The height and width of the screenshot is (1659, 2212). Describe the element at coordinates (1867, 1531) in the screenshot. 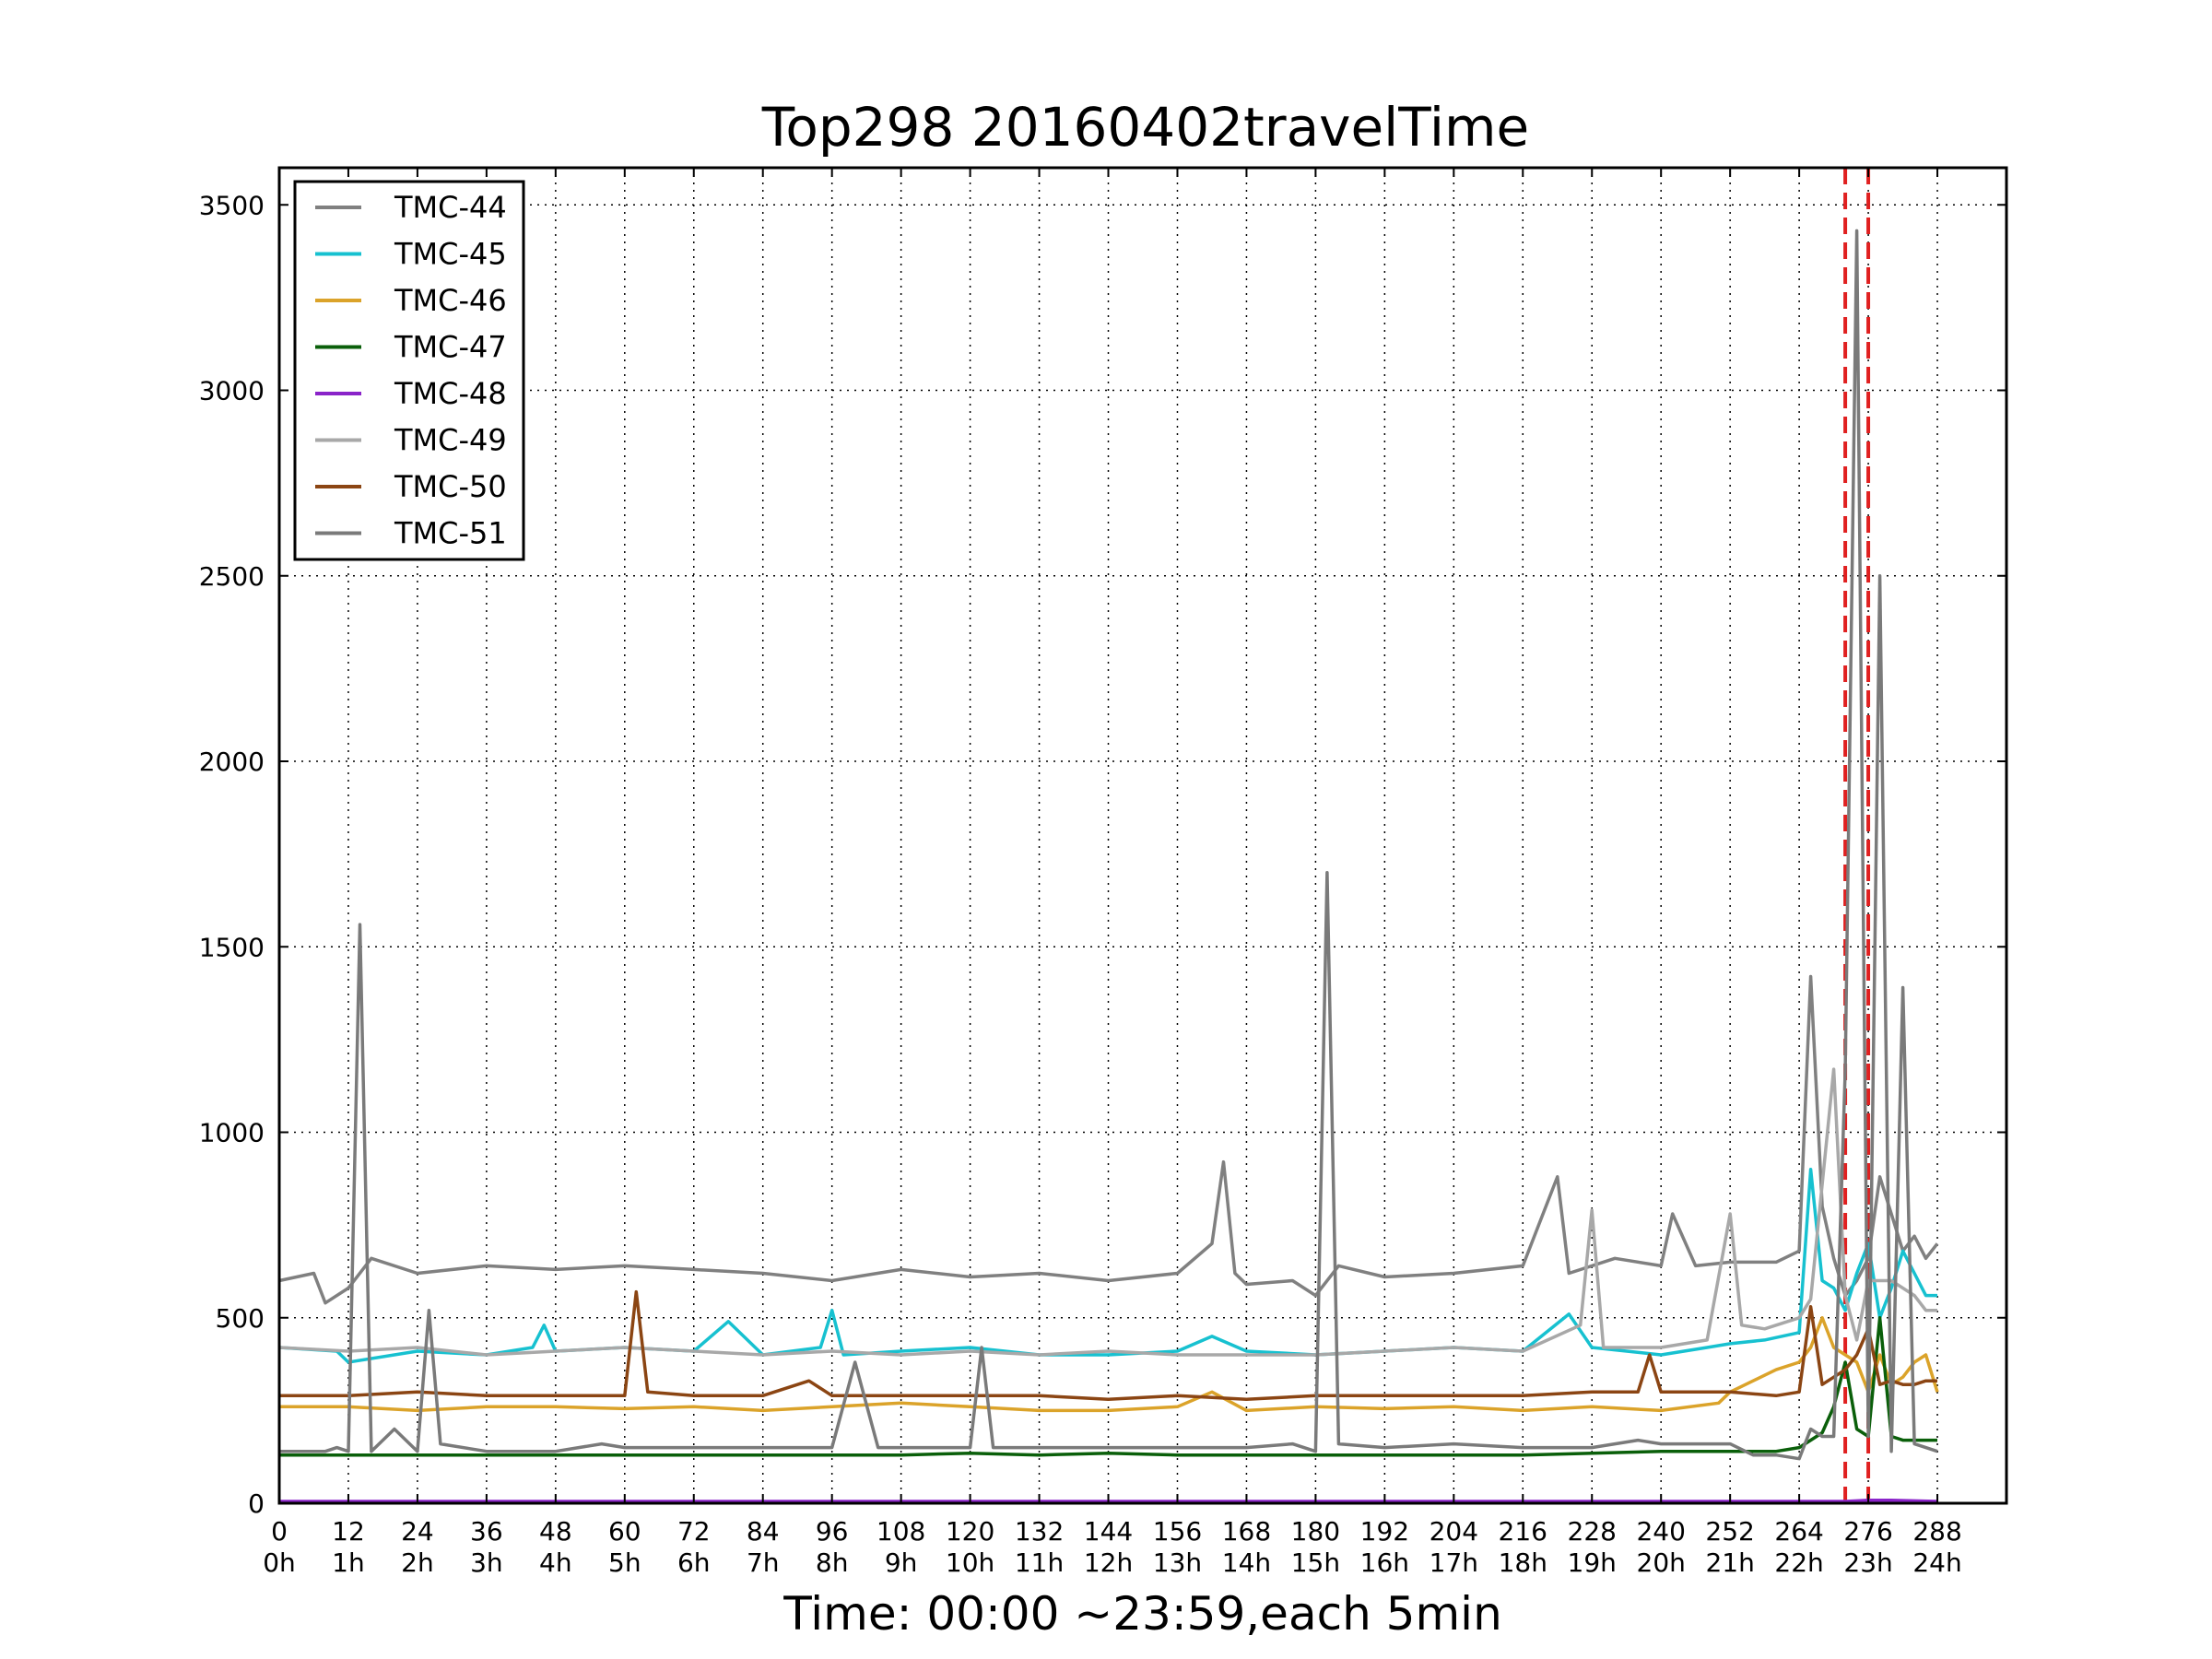

I see `x-tick-label: 276` at that location.